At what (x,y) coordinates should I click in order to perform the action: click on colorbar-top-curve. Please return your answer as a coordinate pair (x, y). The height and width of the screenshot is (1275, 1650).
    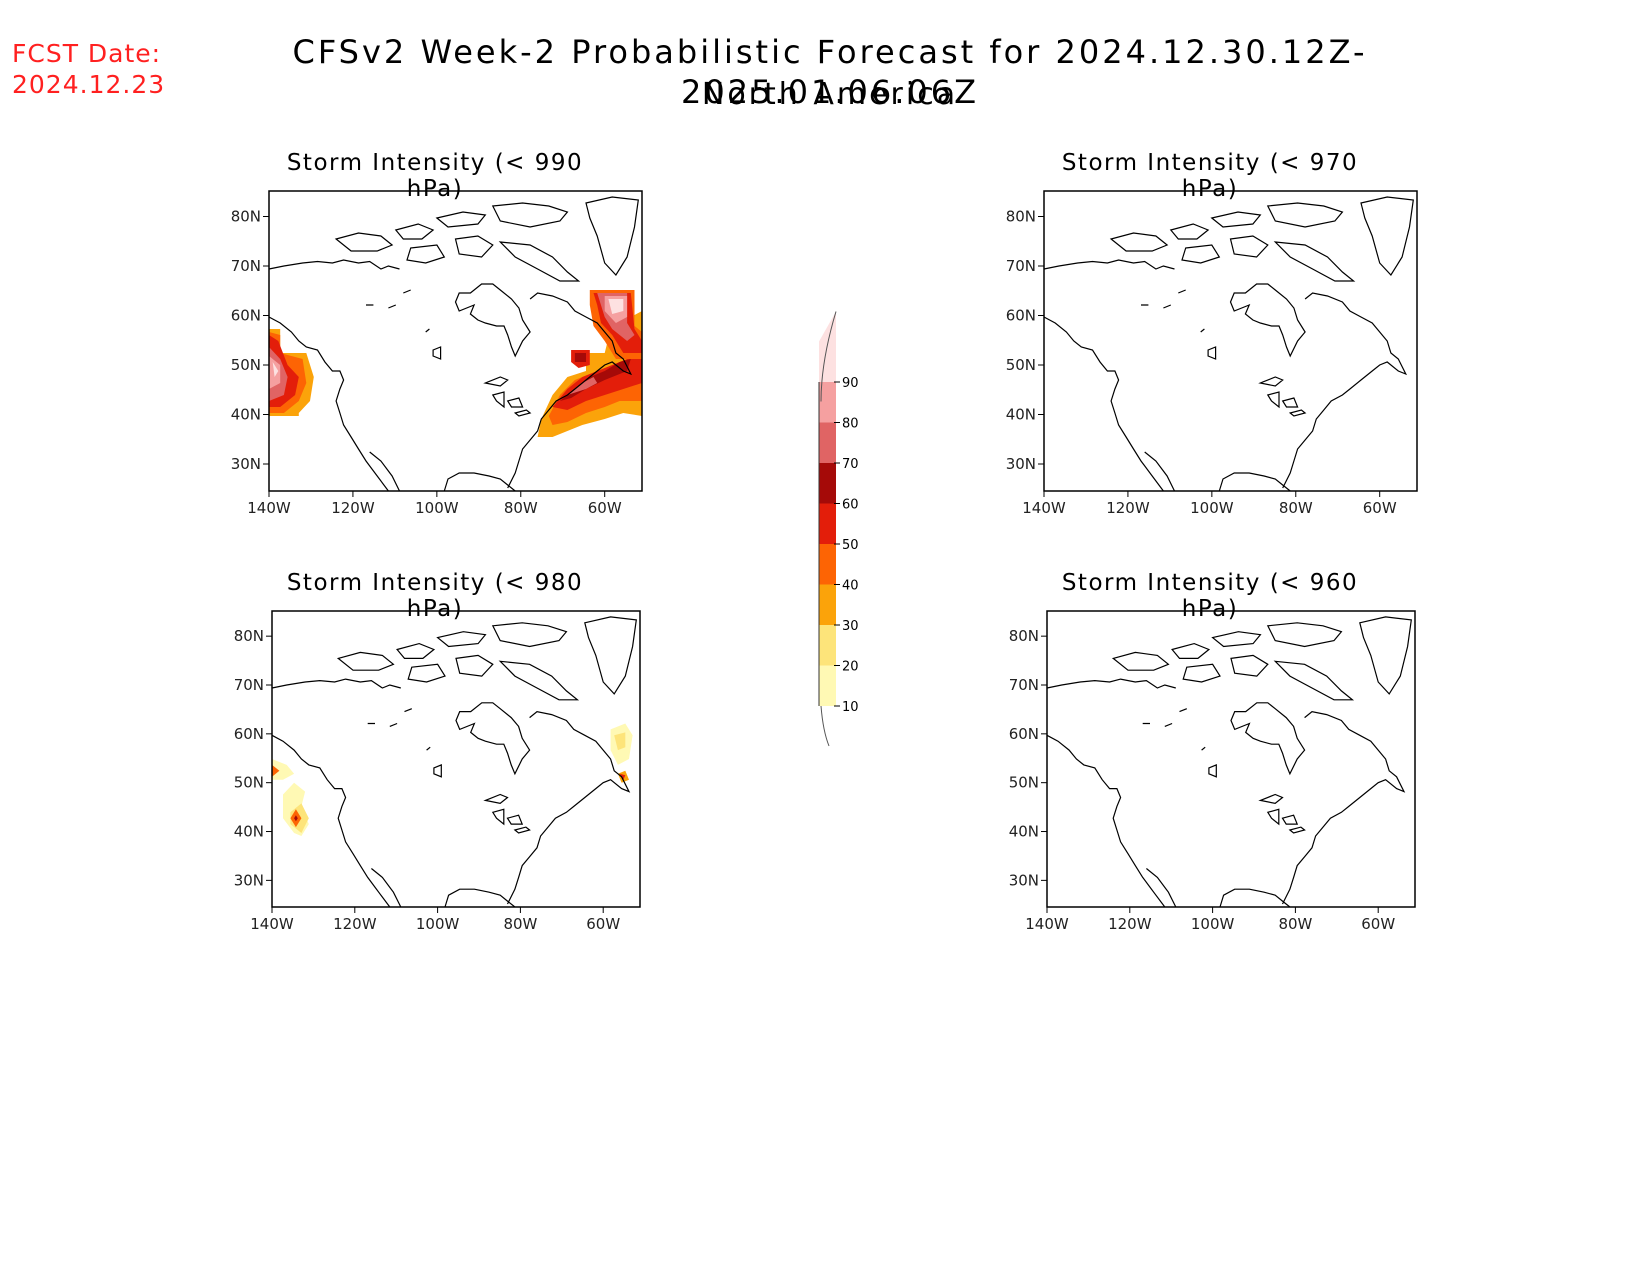
    Looking at the image, I should click on (828, 356).